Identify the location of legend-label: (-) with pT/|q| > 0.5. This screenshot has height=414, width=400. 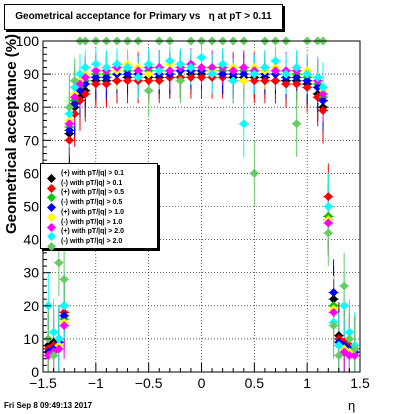
(92, 203).